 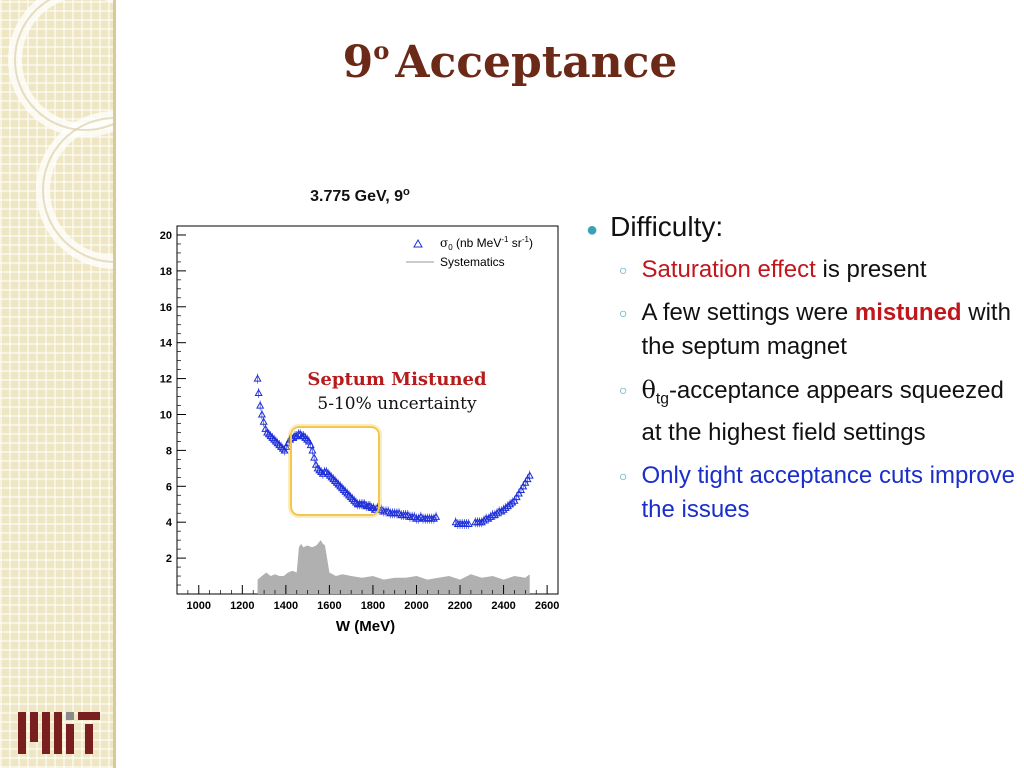 What do you see at coordinates (397, 404) in the screenshot?
I see `annotation-subtitle: 5-10% uncertainty` at bounding box center [397, 404].